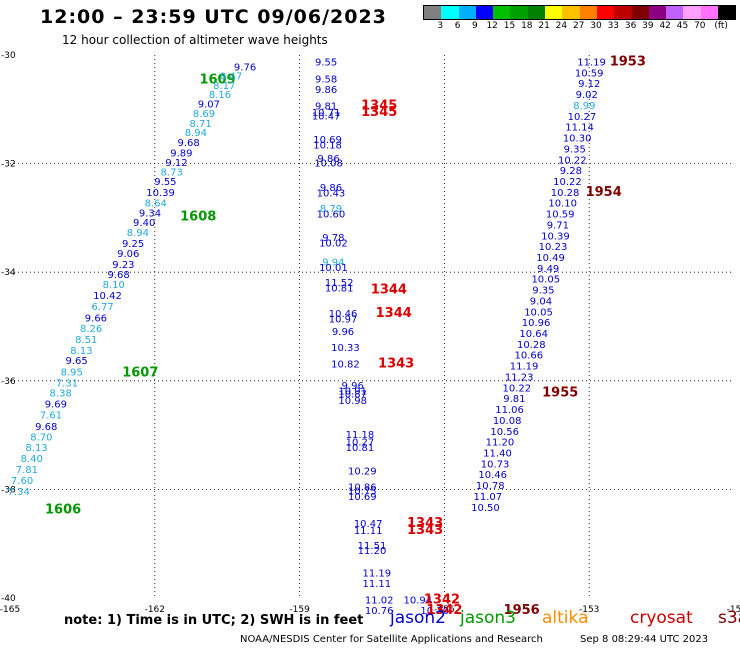  I want to click on wave-height-label: 10.69, so click(362, 497).